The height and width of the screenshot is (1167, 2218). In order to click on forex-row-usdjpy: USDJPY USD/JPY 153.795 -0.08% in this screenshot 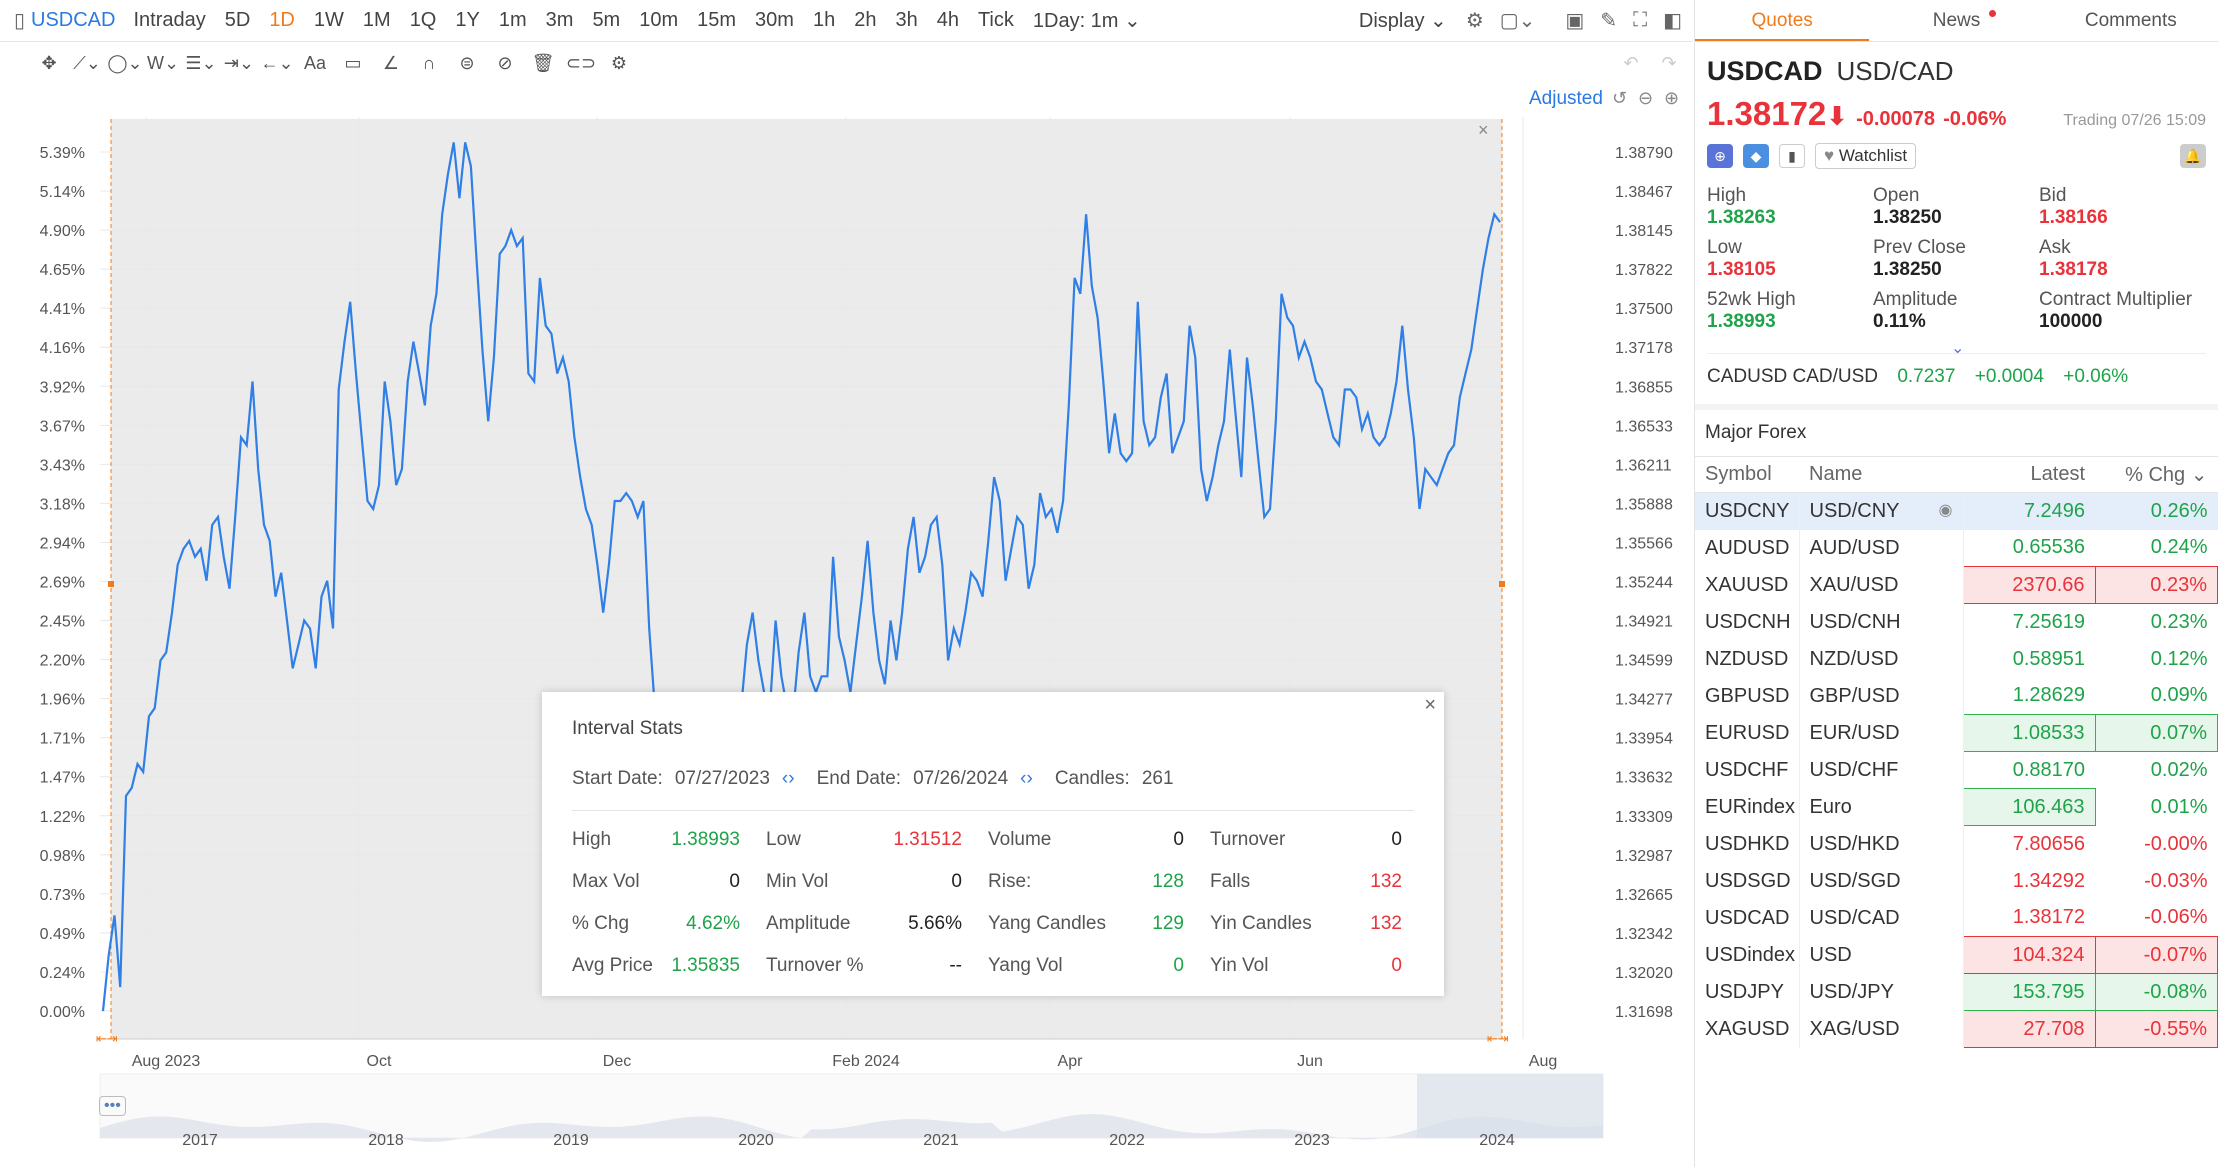, I will do `click(1956, 992)`.